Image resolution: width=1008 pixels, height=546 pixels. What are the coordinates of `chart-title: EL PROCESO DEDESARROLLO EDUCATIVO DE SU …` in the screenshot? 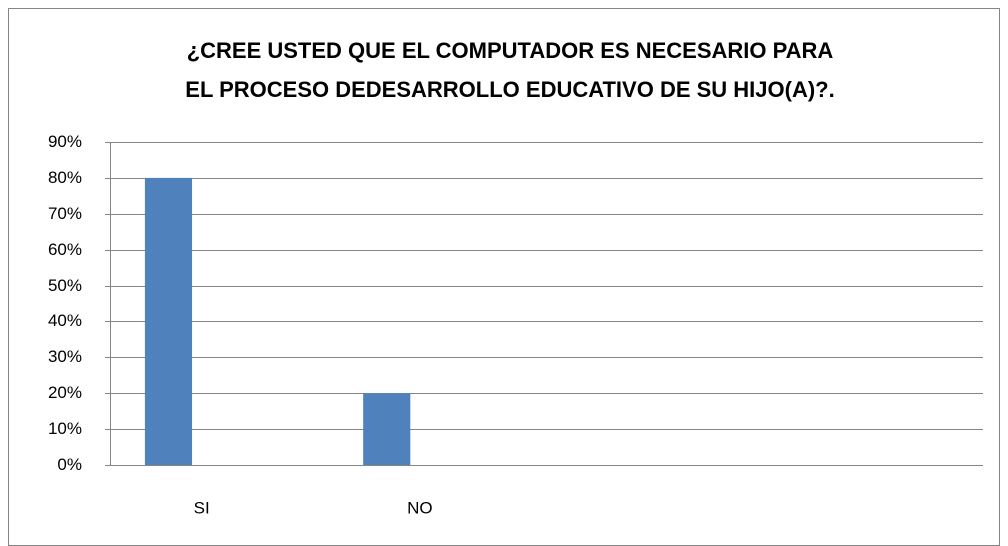 It's located at (509, 89).